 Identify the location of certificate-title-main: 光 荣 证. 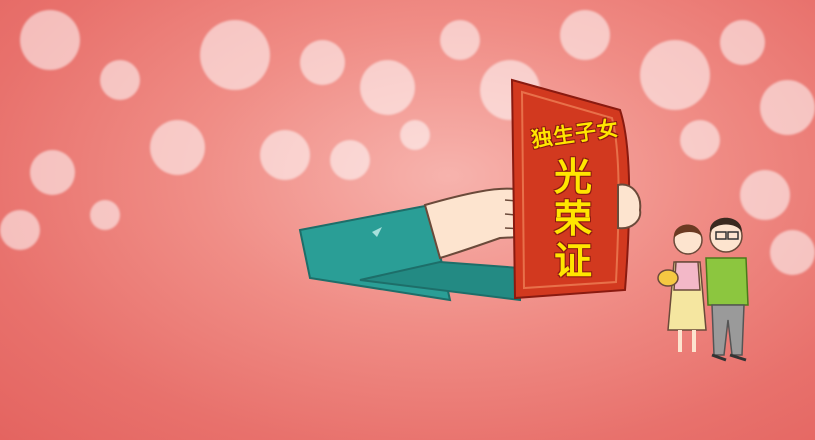
(573, 219).